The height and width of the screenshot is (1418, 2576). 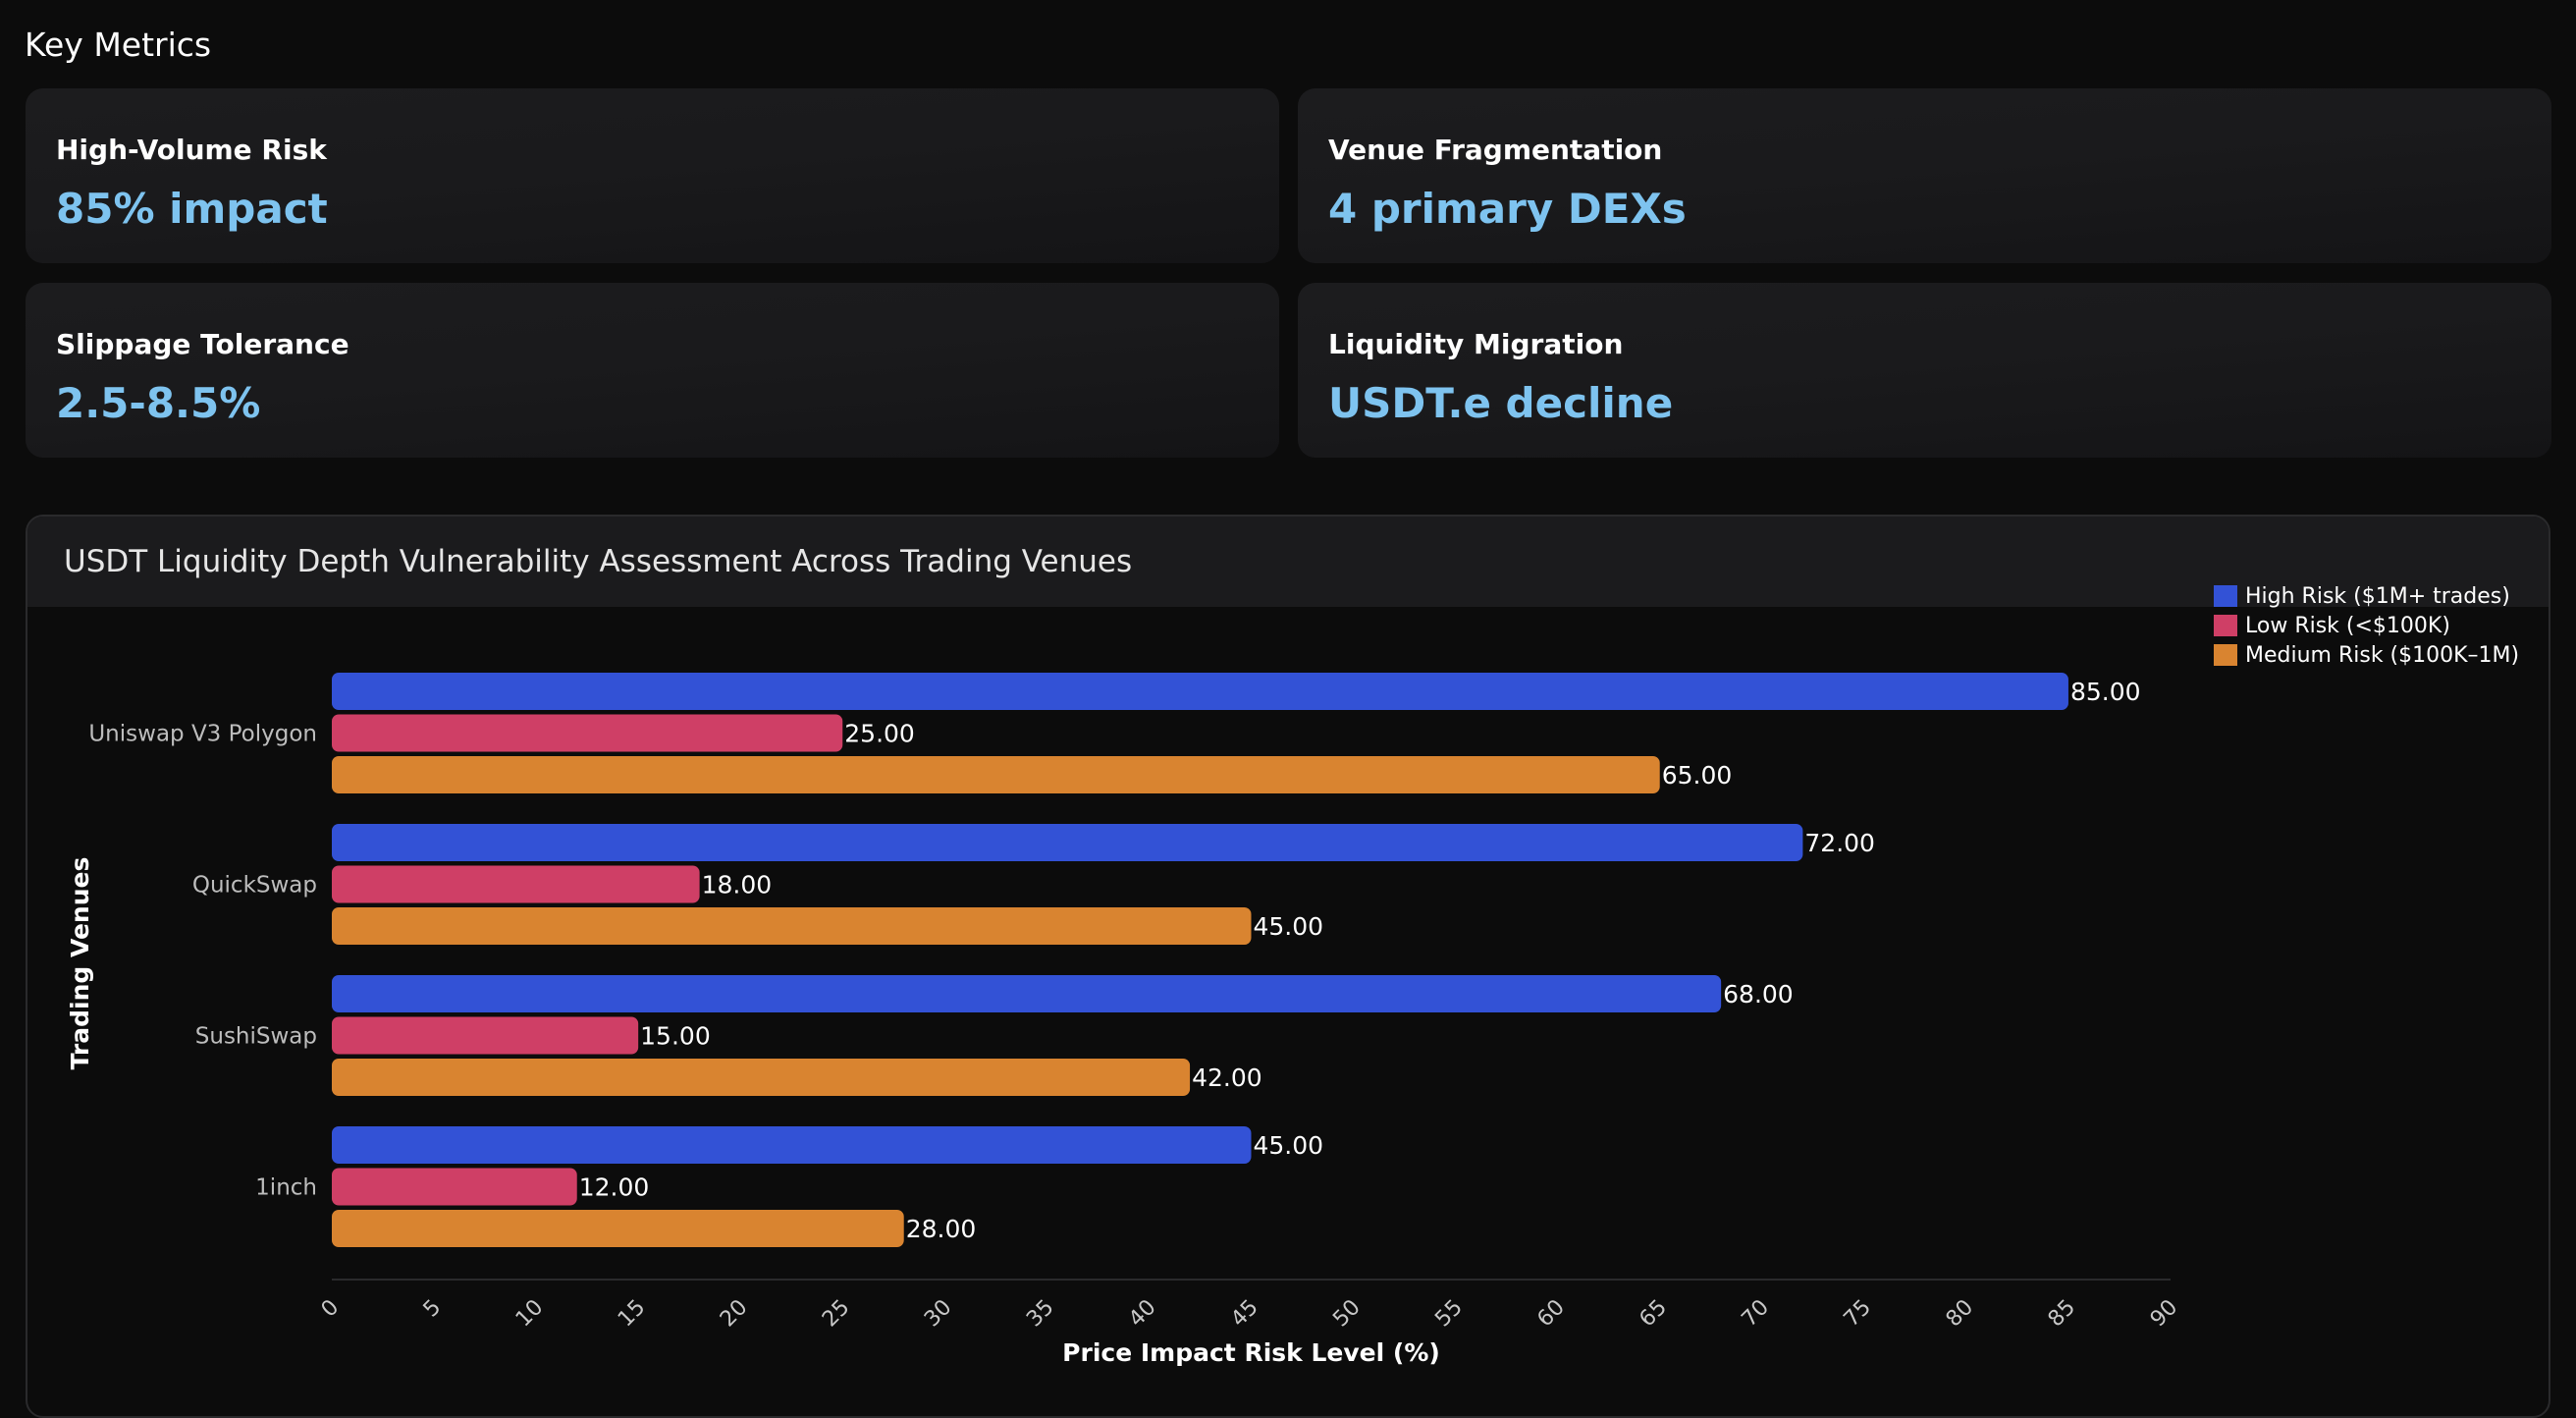 What do you see at coordinates (529, 1313) in the screenshot?
I see `x-tick-label: 10` at bounding box center [529, 1313].